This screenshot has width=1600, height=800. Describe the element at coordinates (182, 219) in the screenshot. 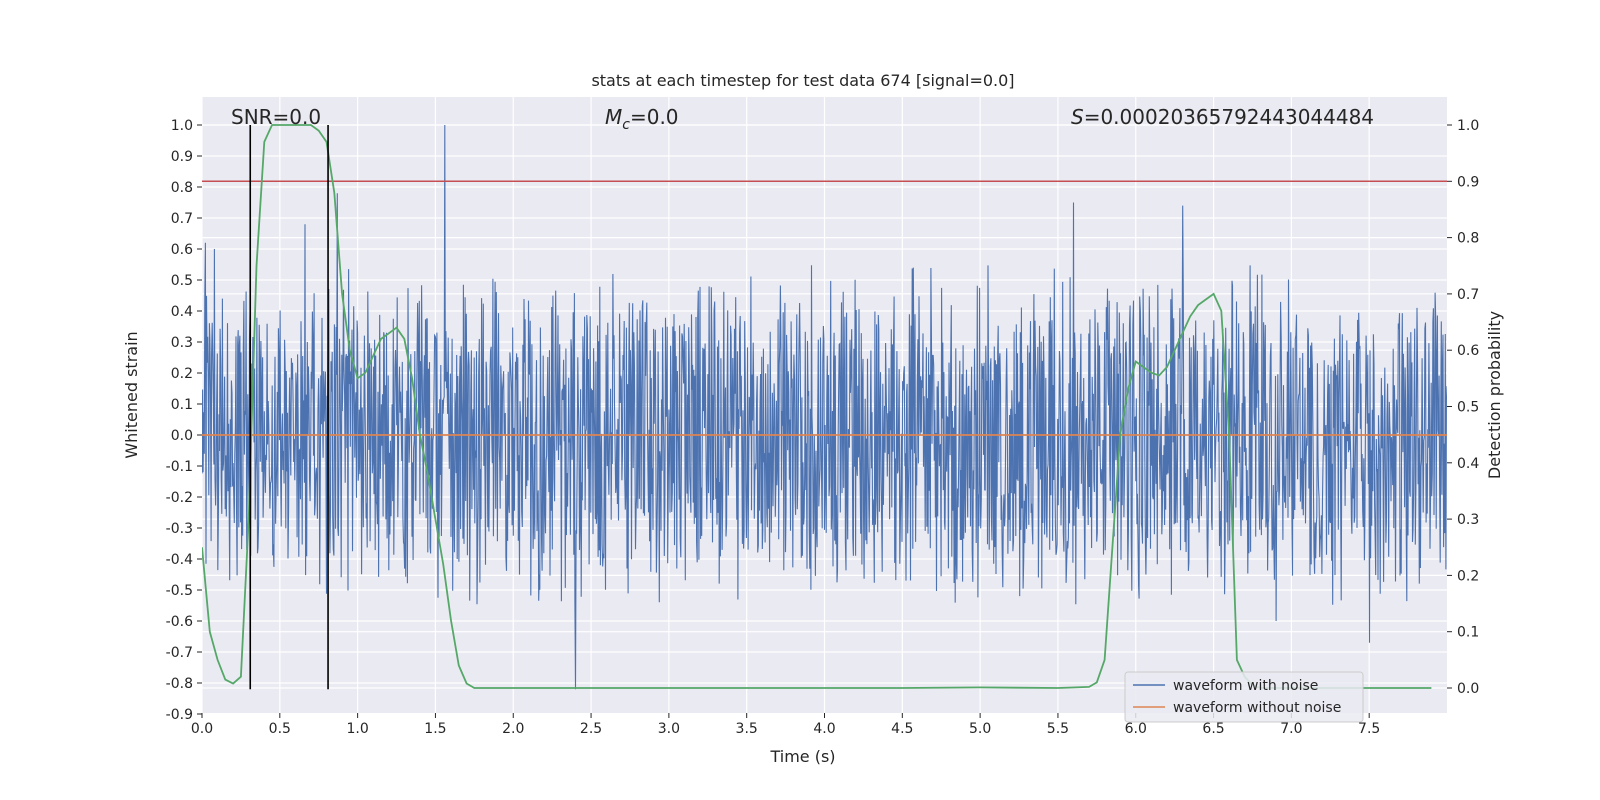

I see `y-tick-label: 0.7` at that location.